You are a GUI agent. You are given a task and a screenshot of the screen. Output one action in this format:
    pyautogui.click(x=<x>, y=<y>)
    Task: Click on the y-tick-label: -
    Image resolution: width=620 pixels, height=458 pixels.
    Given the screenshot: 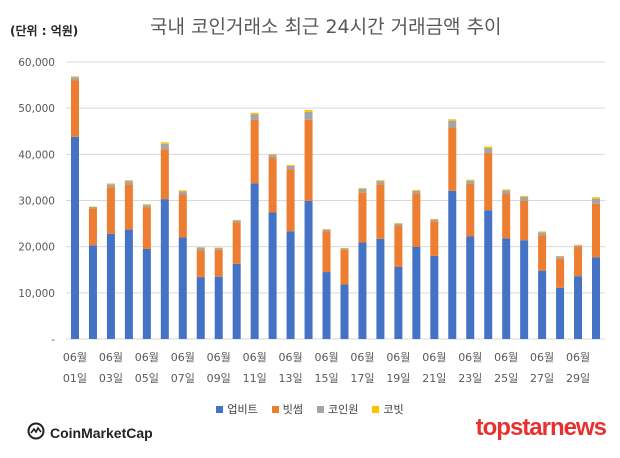 What is the action you would take?
    pyautogui.click(x=53, y=340)
    